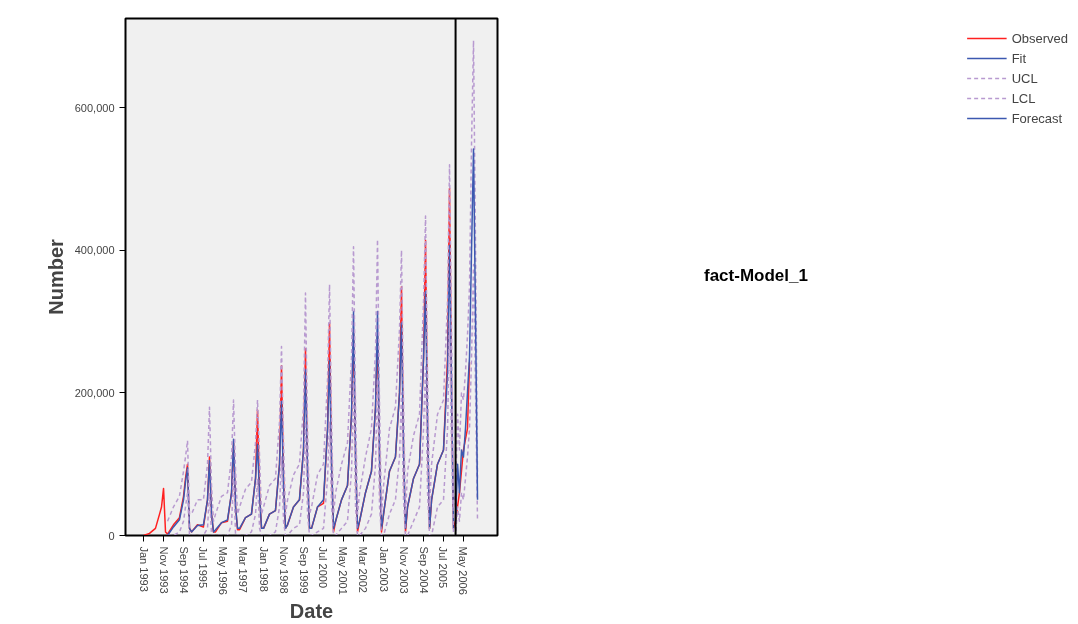 The width and height of the screenshot is (1078, 624). Describe the element at coordinates (55, 277) in the screenshot. I see `y-axis-title: Number` at that location.